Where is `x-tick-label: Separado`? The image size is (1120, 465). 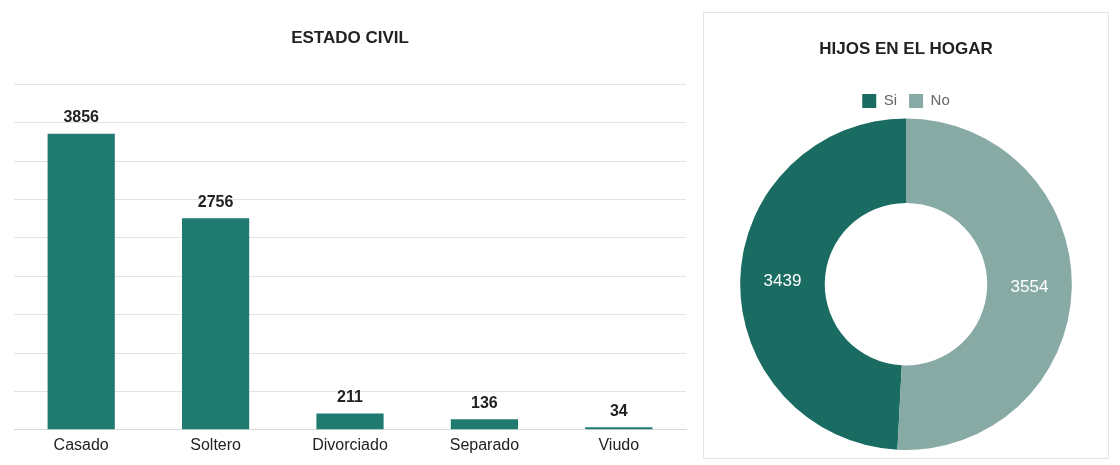 x-tick-label: Separado is located at coordinates (484, 444).